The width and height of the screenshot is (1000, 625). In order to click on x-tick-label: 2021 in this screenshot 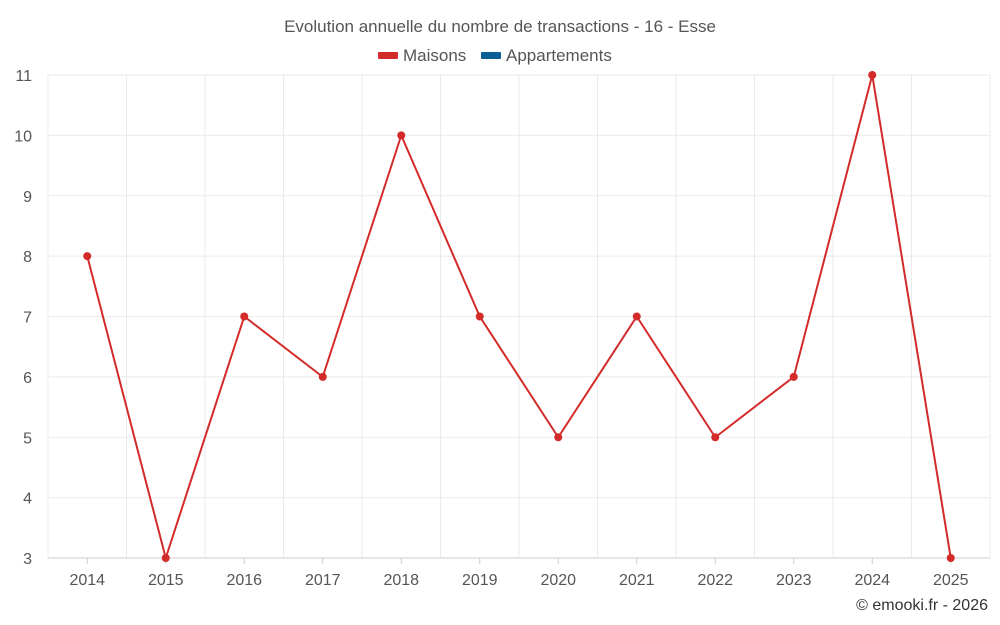, I will do `click(637, 580)`.